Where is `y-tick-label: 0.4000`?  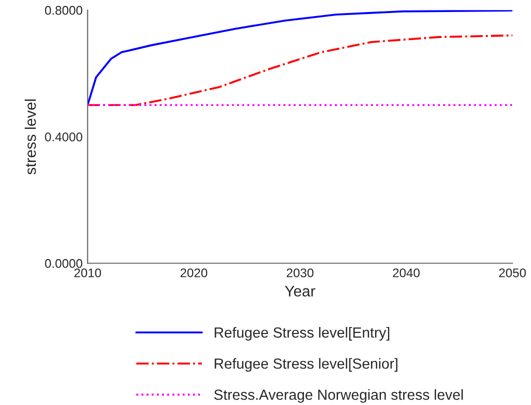
y-tick-label: 0.4000 is located at coordinates (63, 137).